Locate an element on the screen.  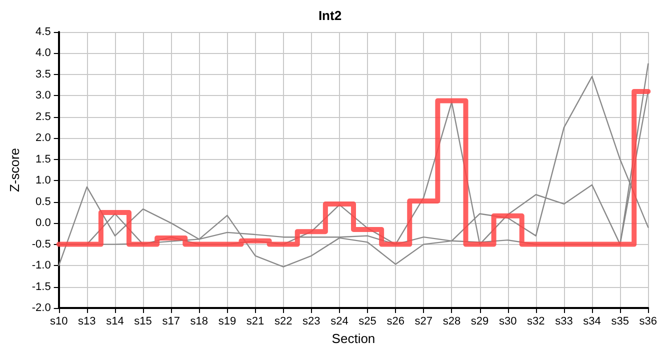
x-tick-label: s13 is located at coordinates (87, 322).